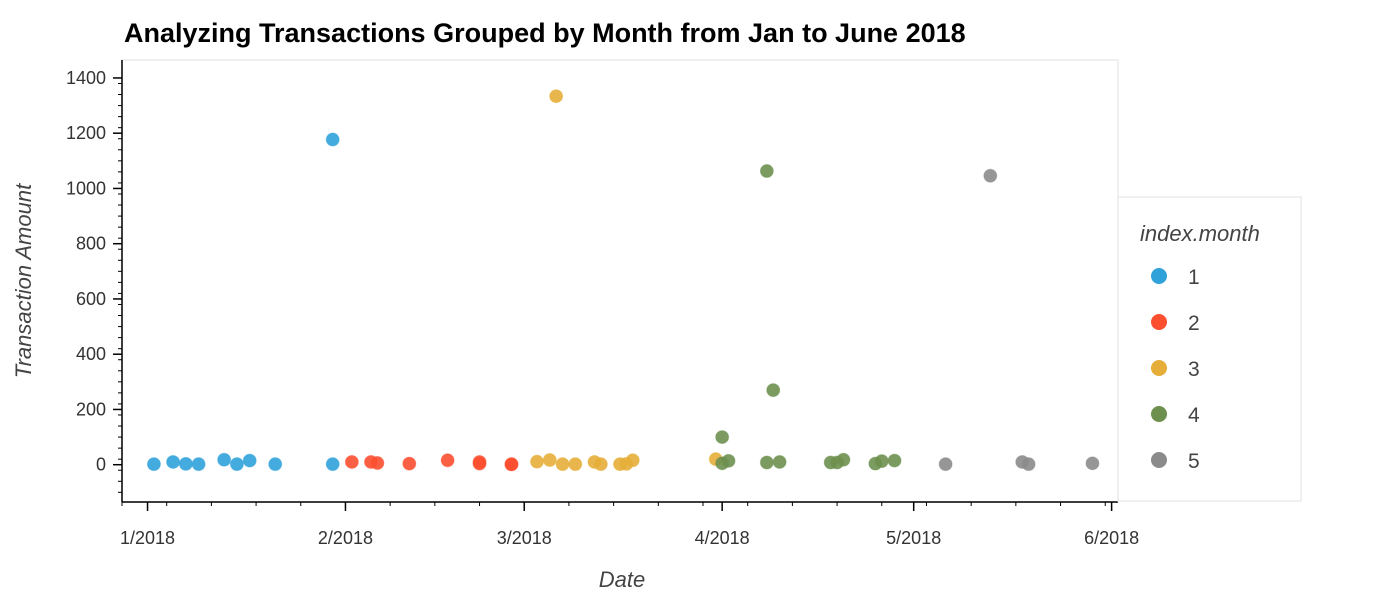  What do you see at coordinates (622, 579) in the screenshot?
I see `x-axis-label: Date` at bounding box center [622, 579].